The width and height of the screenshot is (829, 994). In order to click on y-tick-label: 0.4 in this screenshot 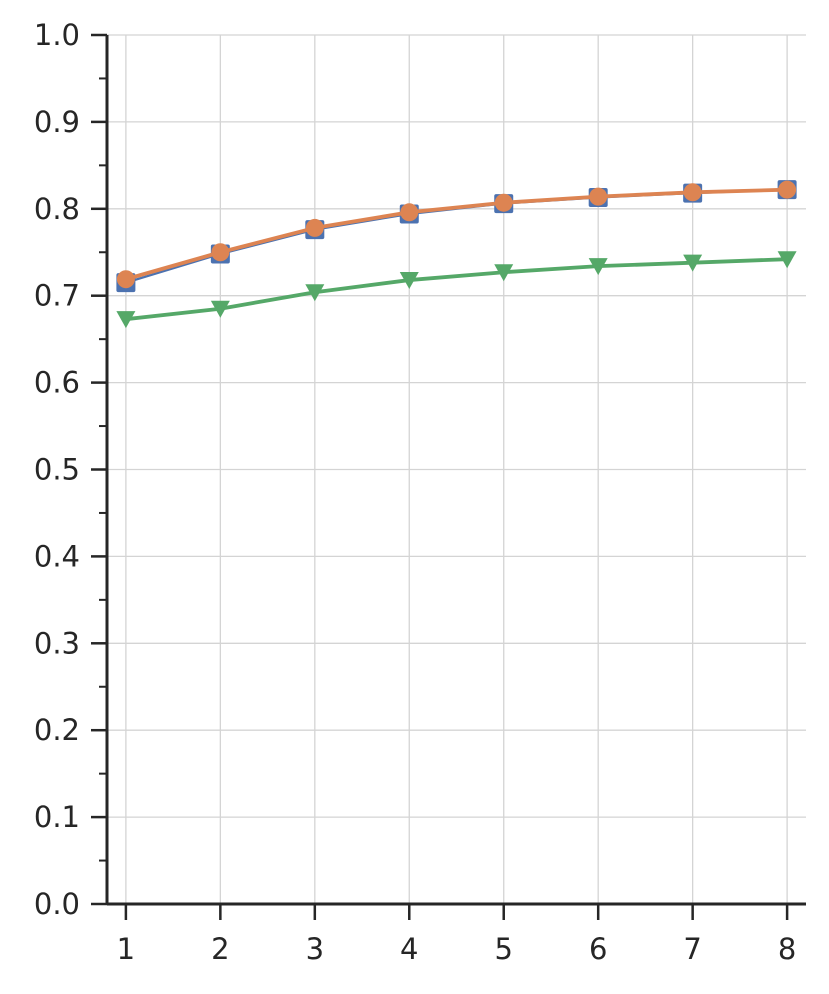, I will do `click(57, 556)`.